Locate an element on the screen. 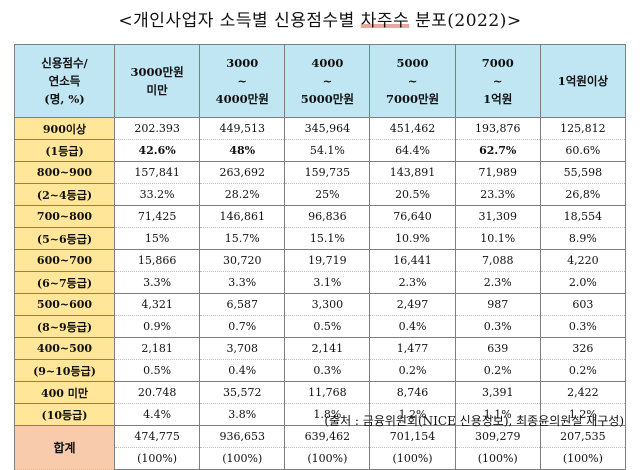 The image size is (640, 470). title-suffix: 분포(2022)> is located at coordinates (465, 21).